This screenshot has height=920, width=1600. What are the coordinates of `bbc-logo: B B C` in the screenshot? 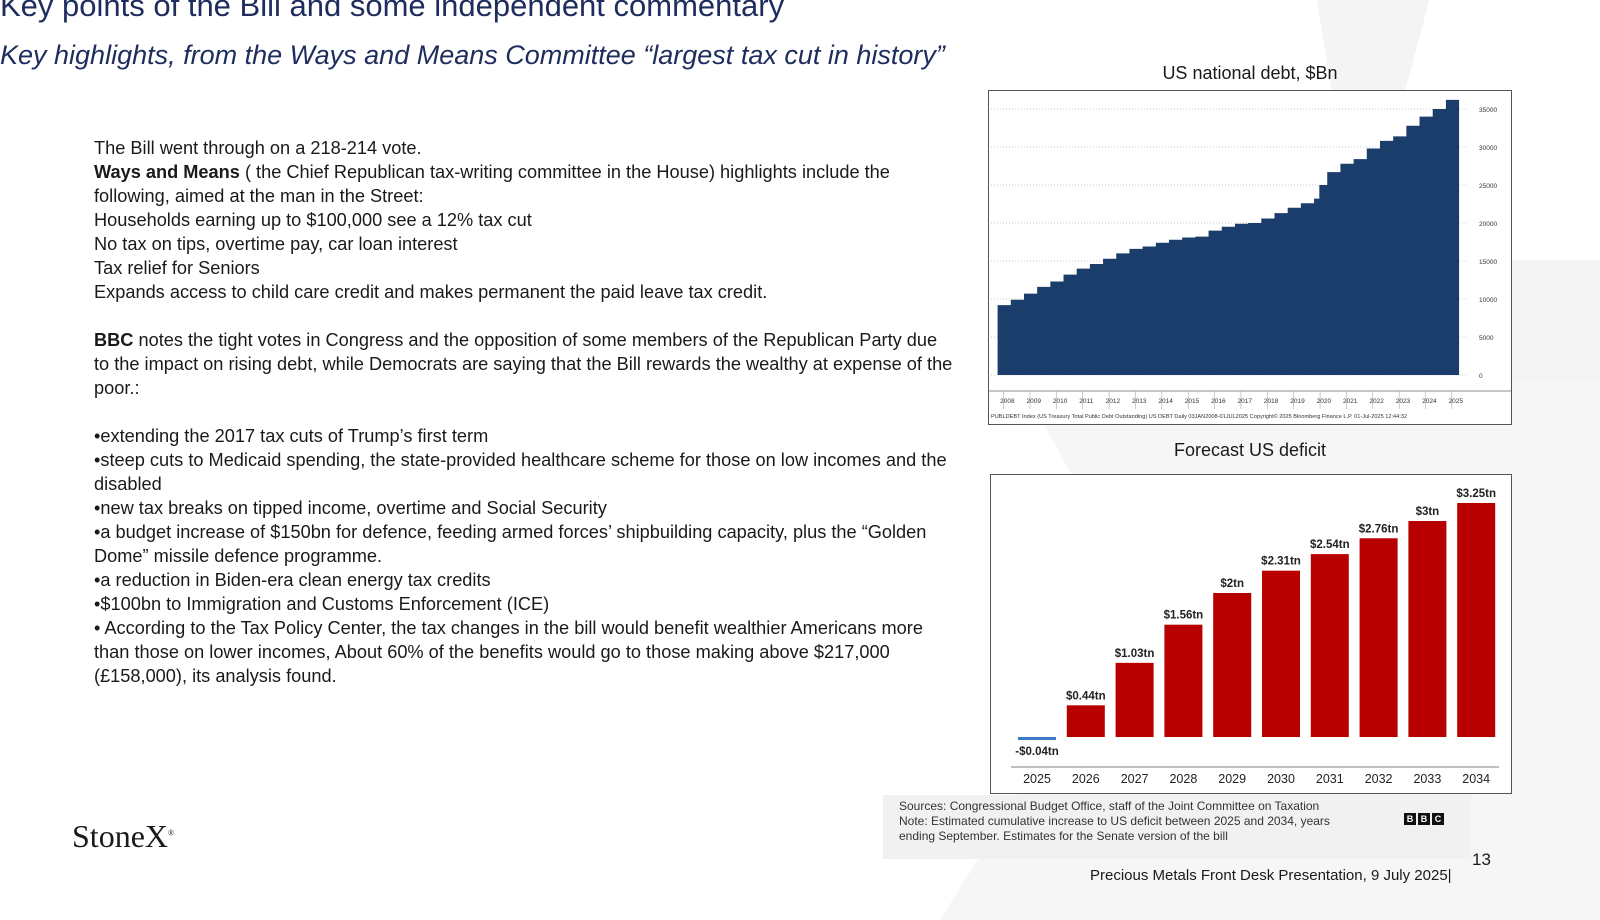 It's located at (1424, 819).